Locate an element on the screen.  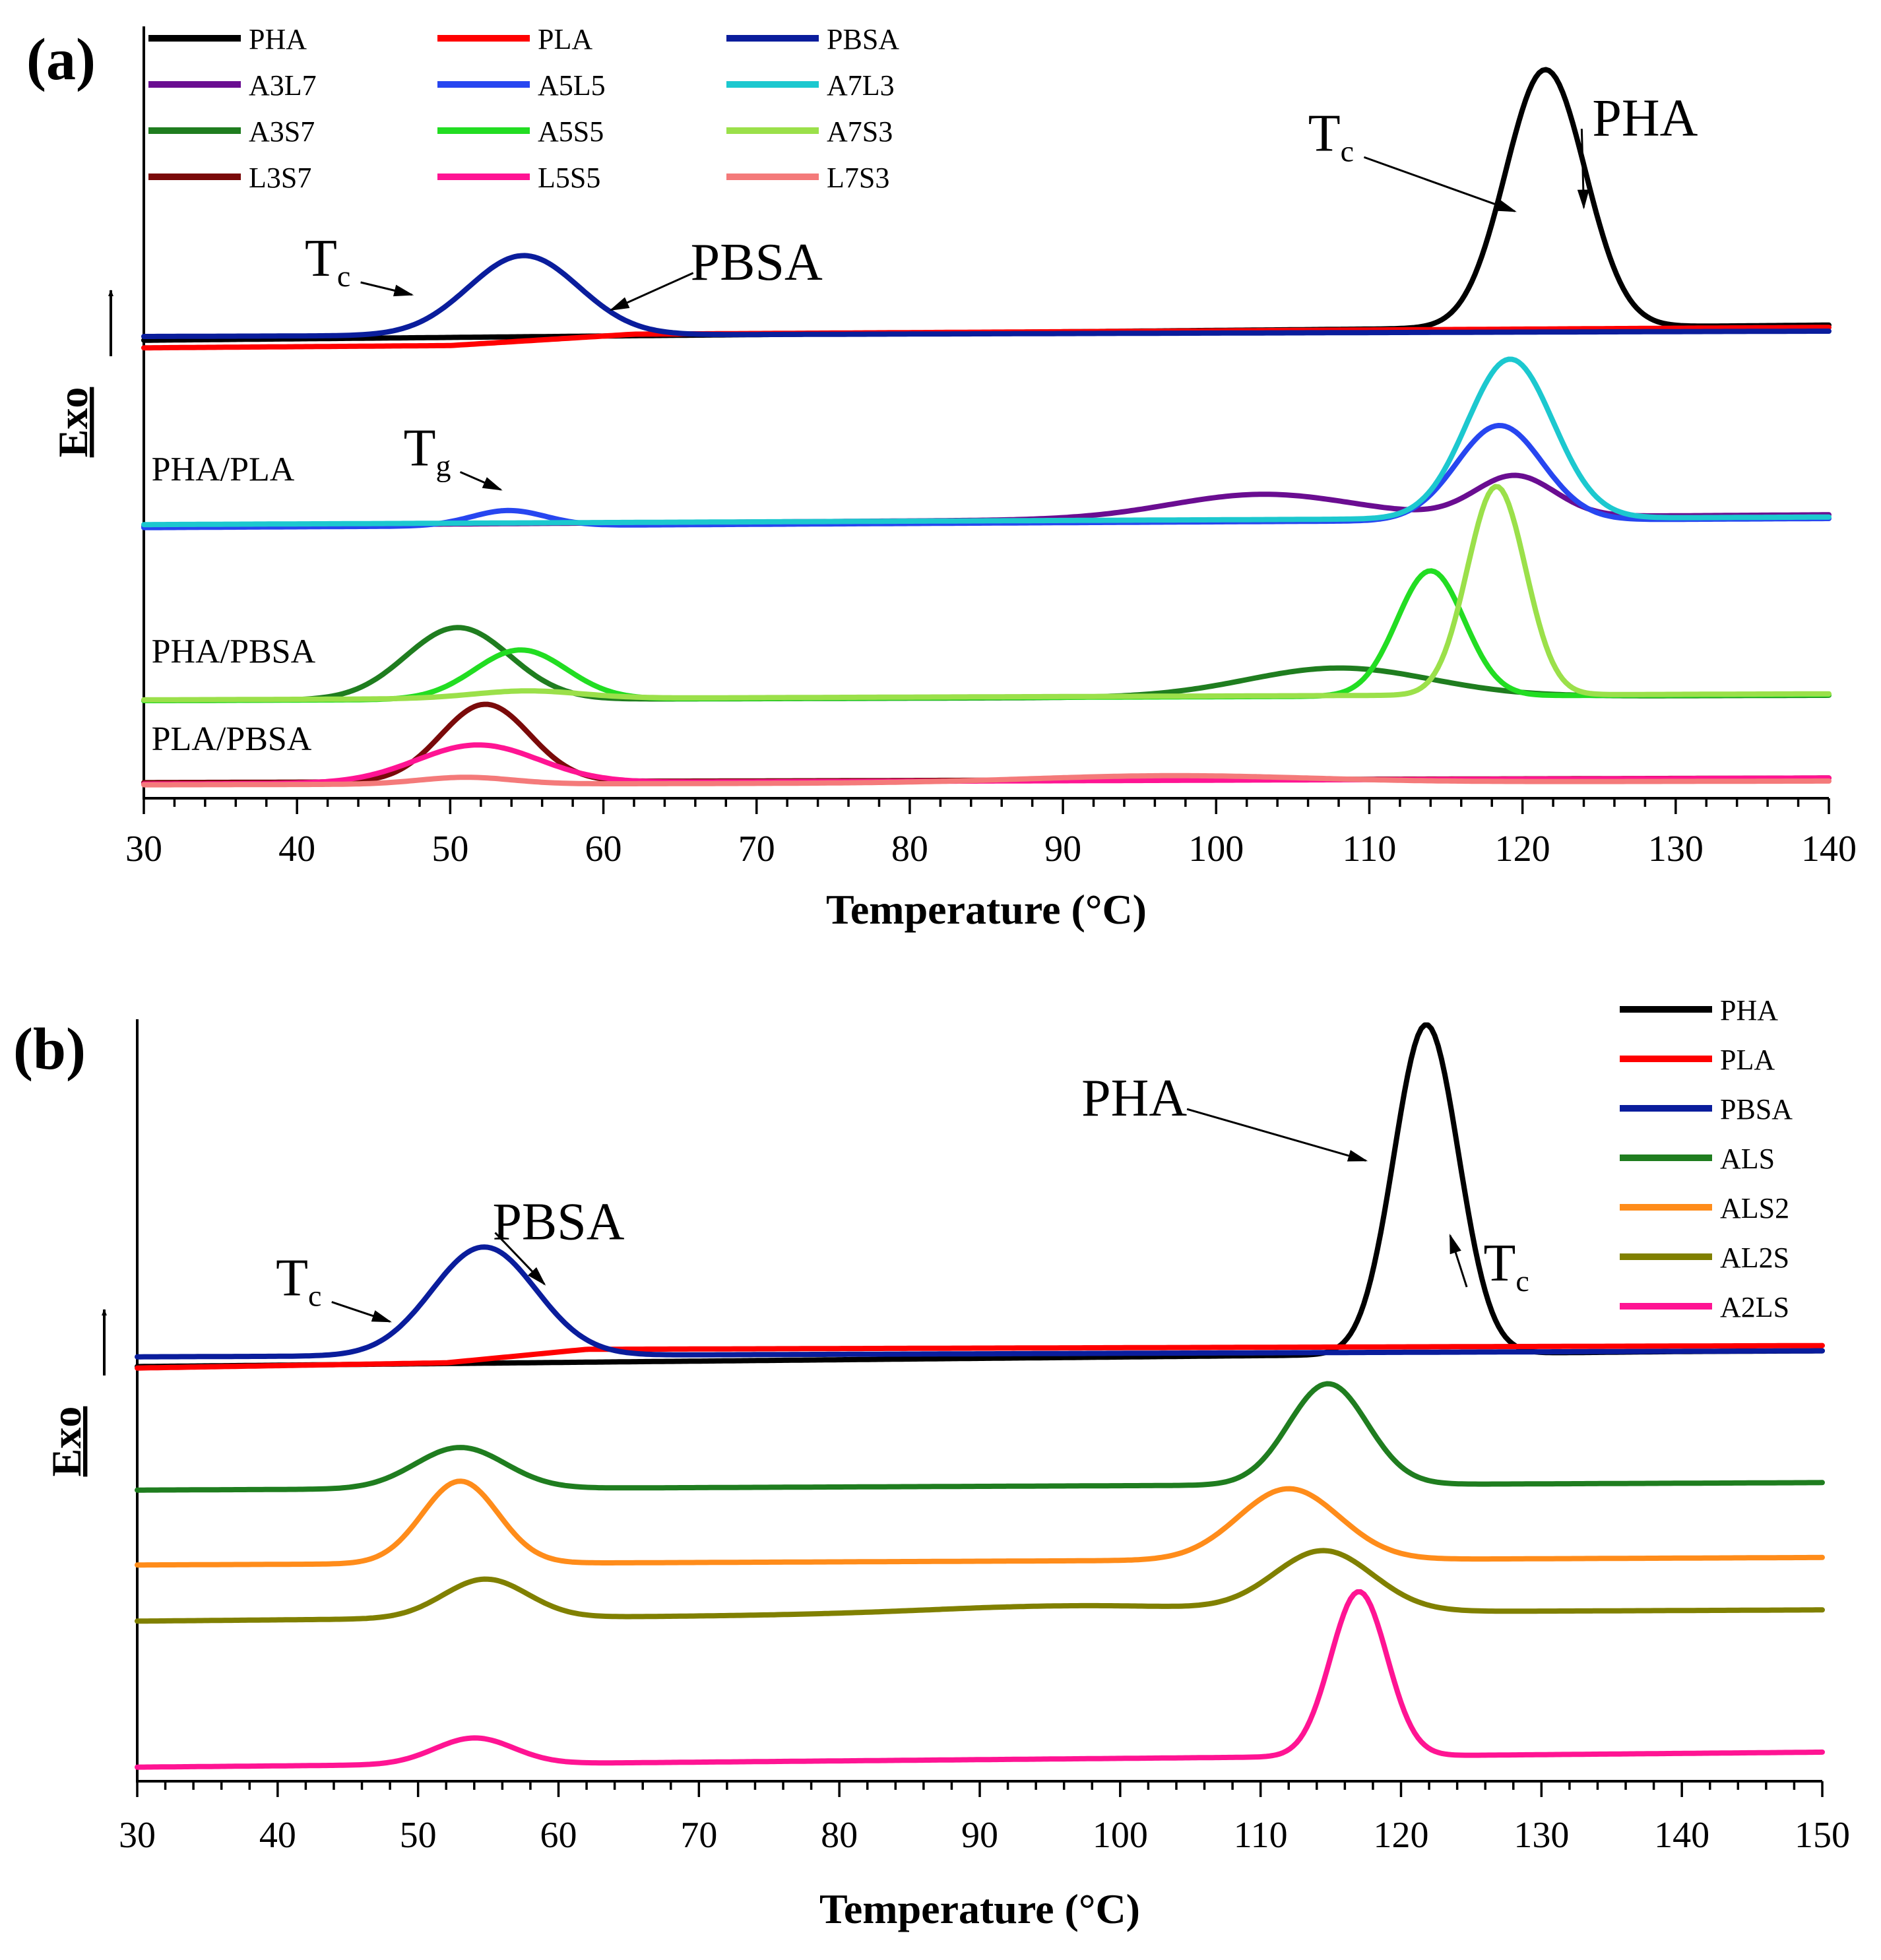
legend-label: L3S7 is located at coordinates (280, 178).